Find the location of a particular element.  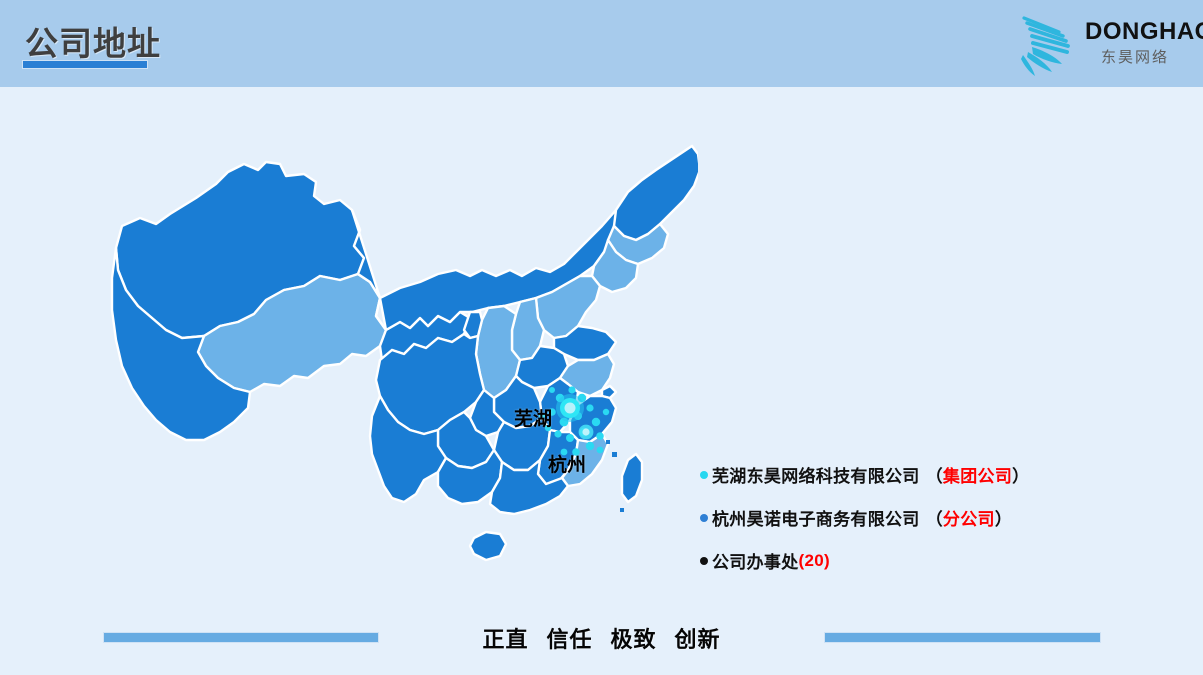

legend-item-branch: 杭州昊诺电子商务有限公司 （分公司） is located at coordinates (915, 517).